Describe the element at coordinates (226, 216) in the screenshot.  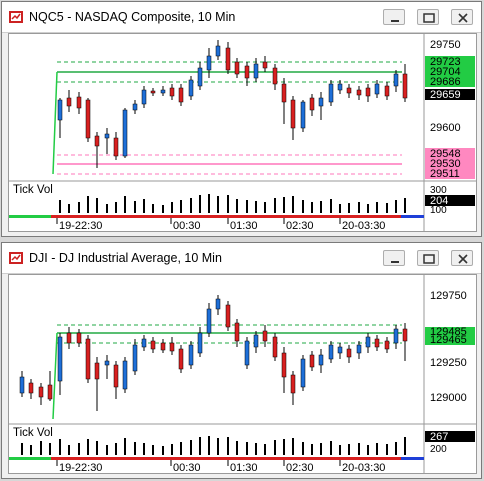
I see `session-bar-main` at that location.